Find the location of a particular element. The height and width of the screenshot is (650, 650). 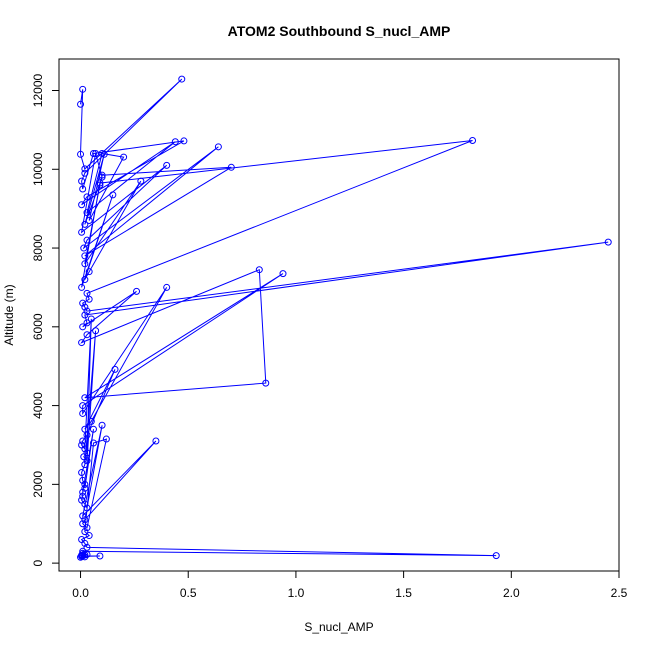

y-tick-label: 2000 is located at coordinates (38, 484).